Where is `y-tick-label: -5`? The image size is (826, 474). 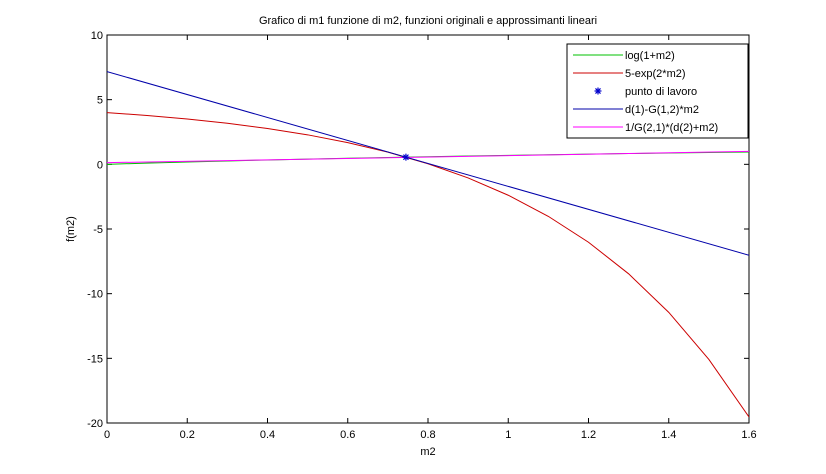
y-tick-label: -5 is located at coordinates (98, 230).